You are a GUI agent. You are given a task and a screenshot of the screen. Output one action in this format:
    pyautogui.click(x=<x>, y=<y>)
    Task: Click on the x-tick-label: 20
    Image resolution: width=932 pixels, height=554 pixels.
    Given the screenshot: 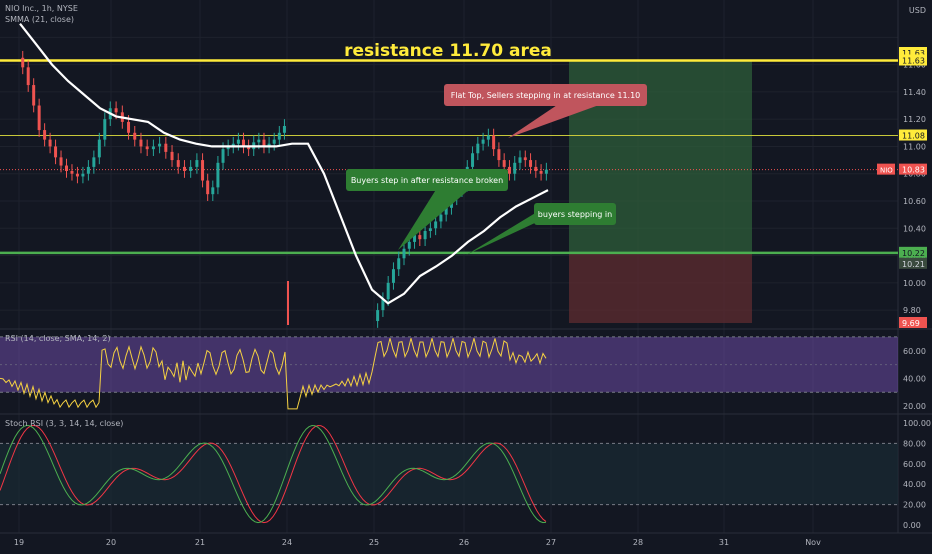 What is the action you would take?
    pyautogui.click(x=111, y=542)
    